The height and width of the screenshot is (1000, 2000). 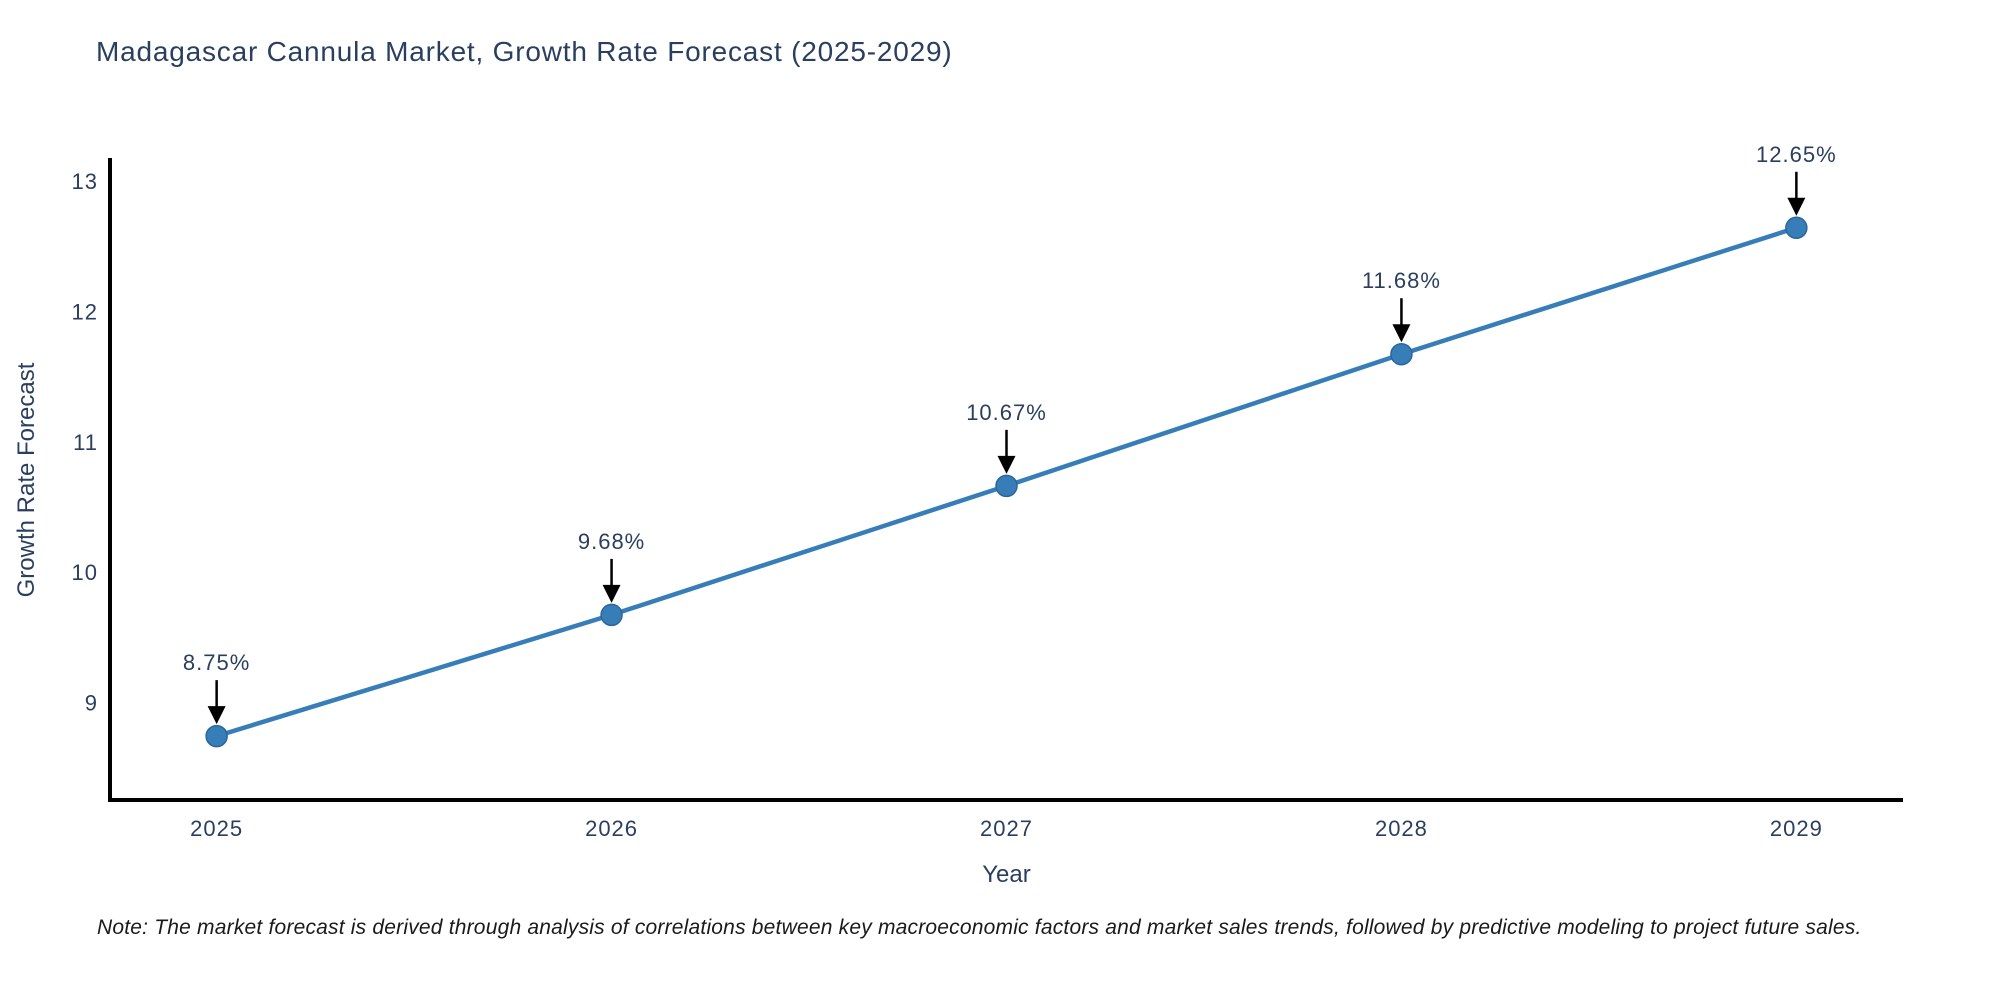 I want to click on x-tick-label: 2027, so click(x=1006, y=828).